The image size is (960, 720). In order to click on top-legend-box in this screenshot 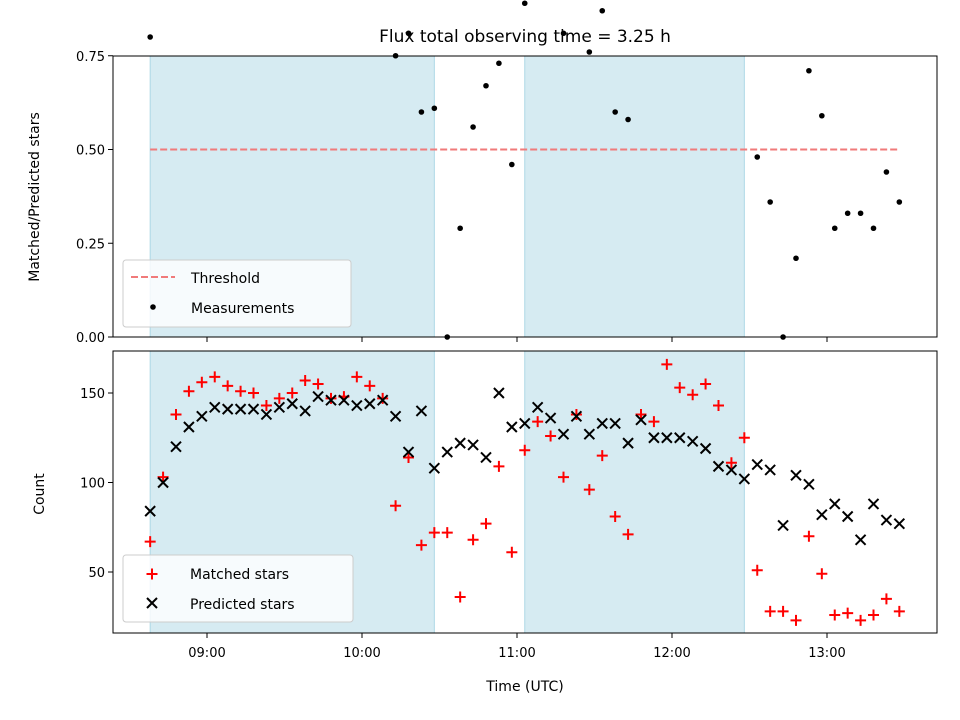, I will do `click(237, 293)`.